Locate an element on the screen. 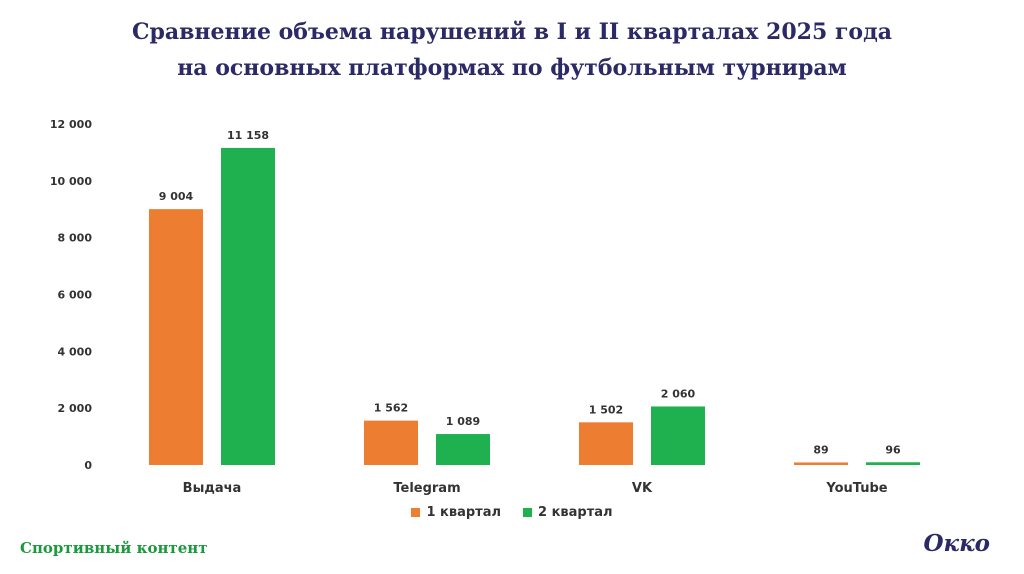  y-tick-label: 4 000 is located at coordinates (75, 351).